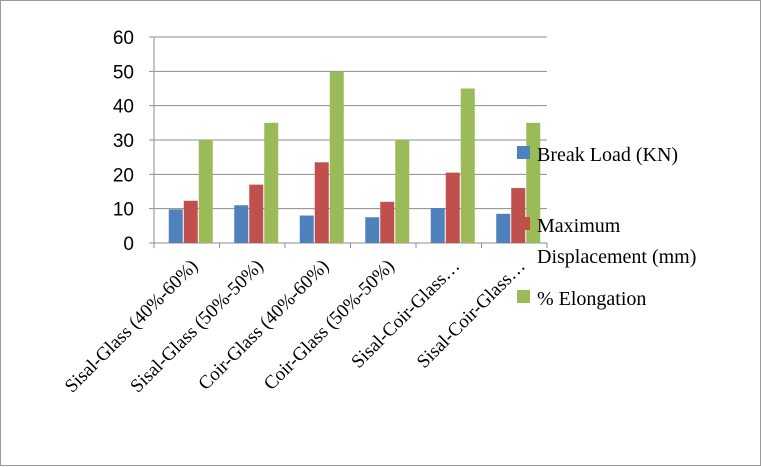  Describe the element at coordinates (329, 325) in the screenshot. I see `x-tick-label: Coir-Glass (50%-50%)` at that location.